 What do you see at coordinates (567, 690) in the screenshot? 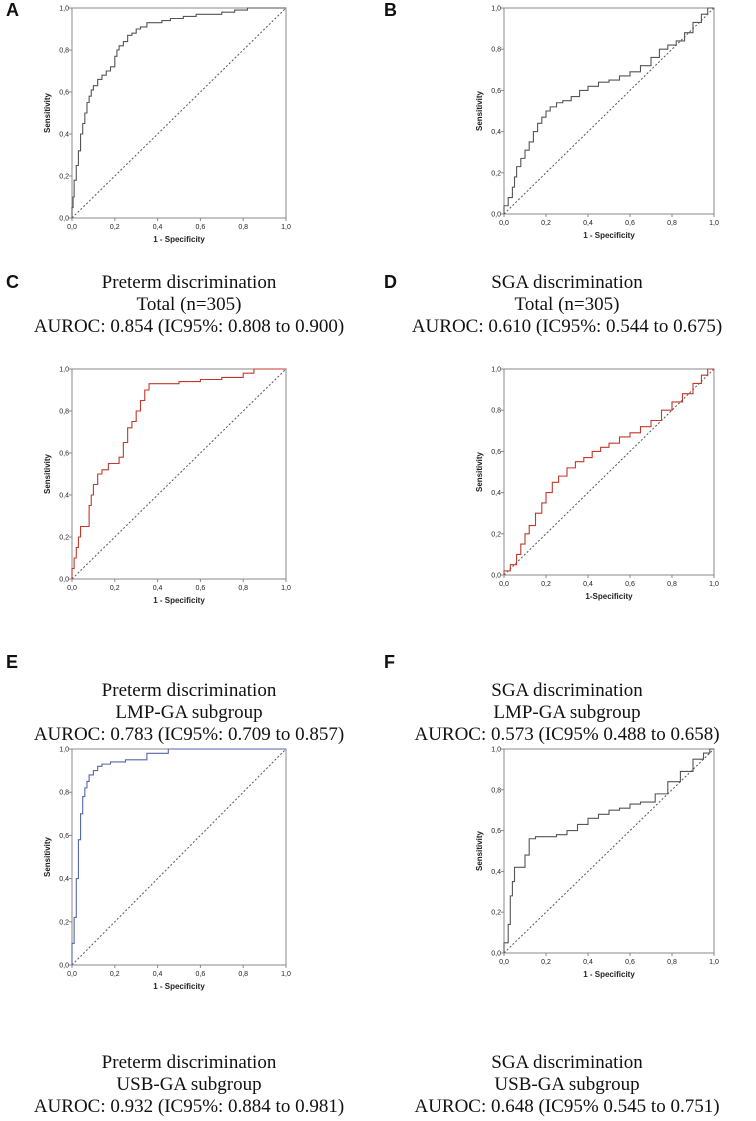
I see `caption-title-d: SGA discrimination` at bounding box center [567, 690].